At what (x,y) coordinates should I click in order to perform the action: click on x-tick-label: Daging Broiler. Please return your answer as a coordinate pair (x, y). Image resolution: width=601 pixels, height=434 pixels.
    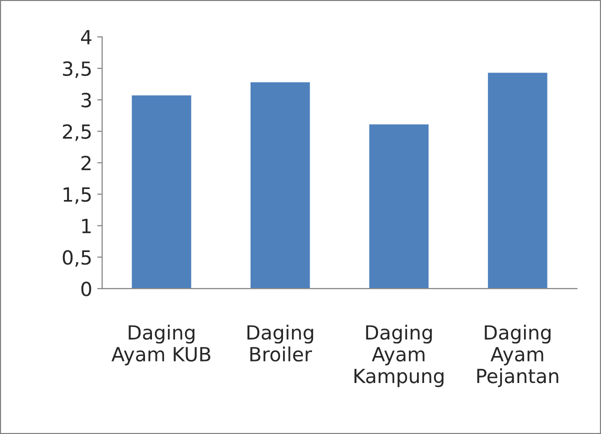
    Looking at the image, I should click on (280, 343).